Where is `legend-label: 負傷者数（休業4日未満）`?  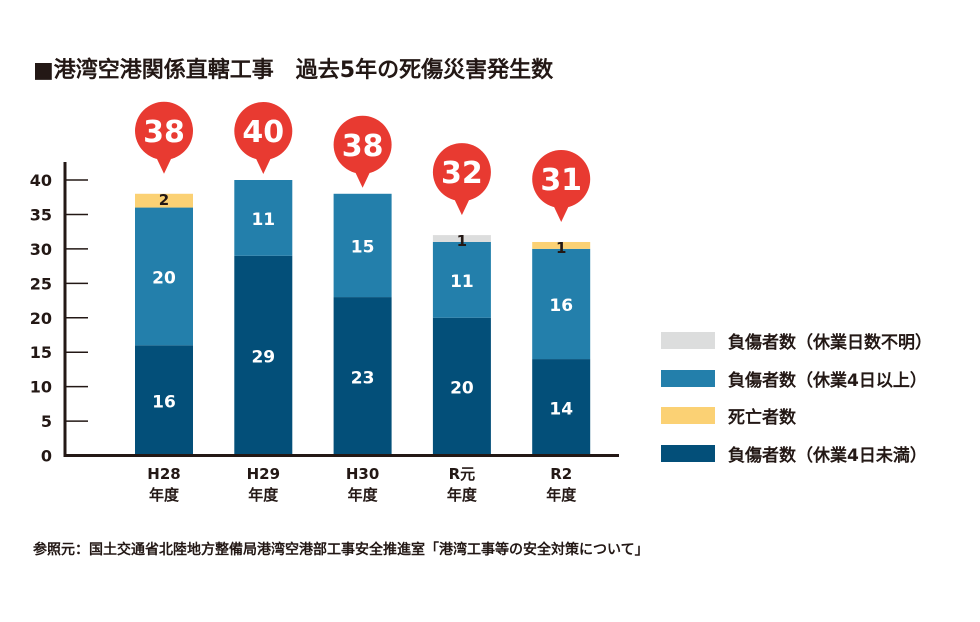
legend-label: 負傷者数（休業4日未満） is located at coordinates (827, 456).